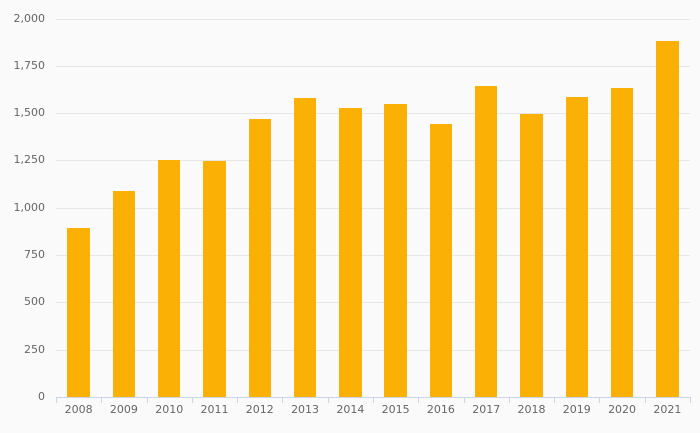  What do you see at coordinates (622, 242) in the screenshot?
I see `bar-2020` at bounding box center [622, 242].